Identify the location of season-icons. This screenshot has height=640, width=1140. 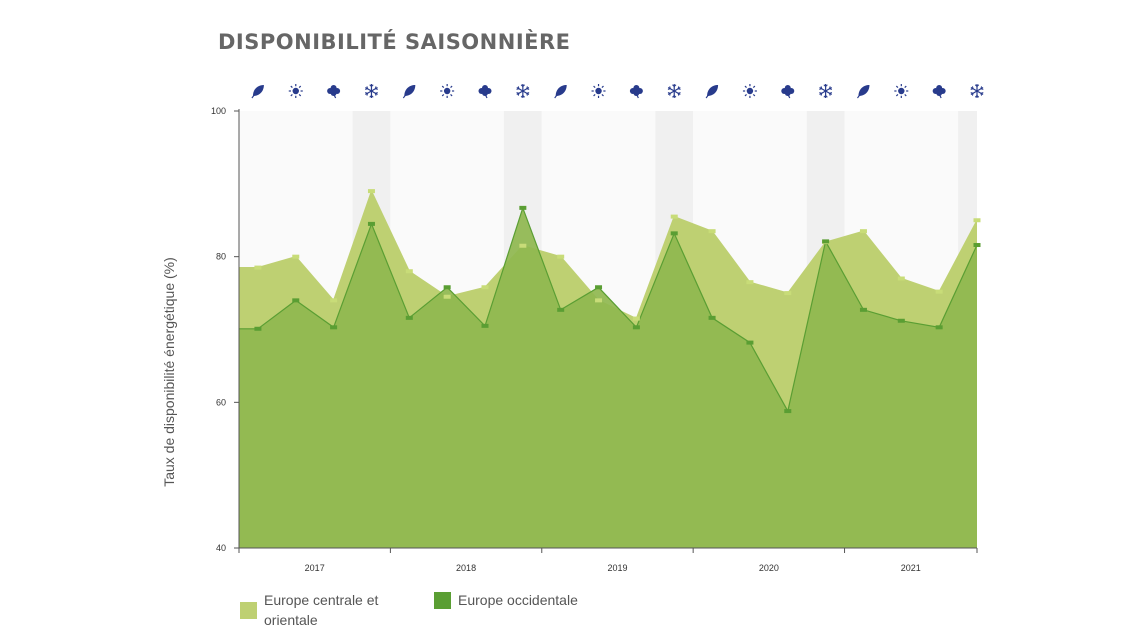
(617, 91).